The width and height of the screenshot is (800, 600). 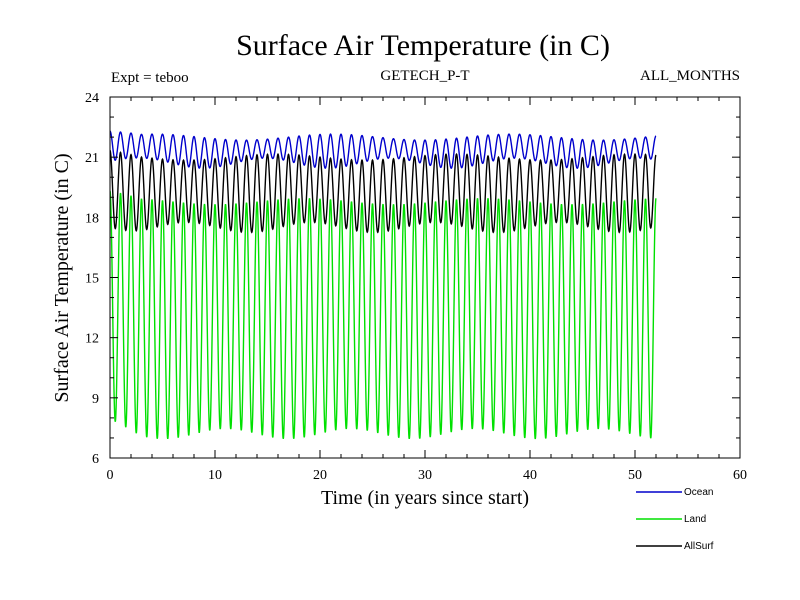 I want to click on series-line-ocean, so click(x=383, y=150).